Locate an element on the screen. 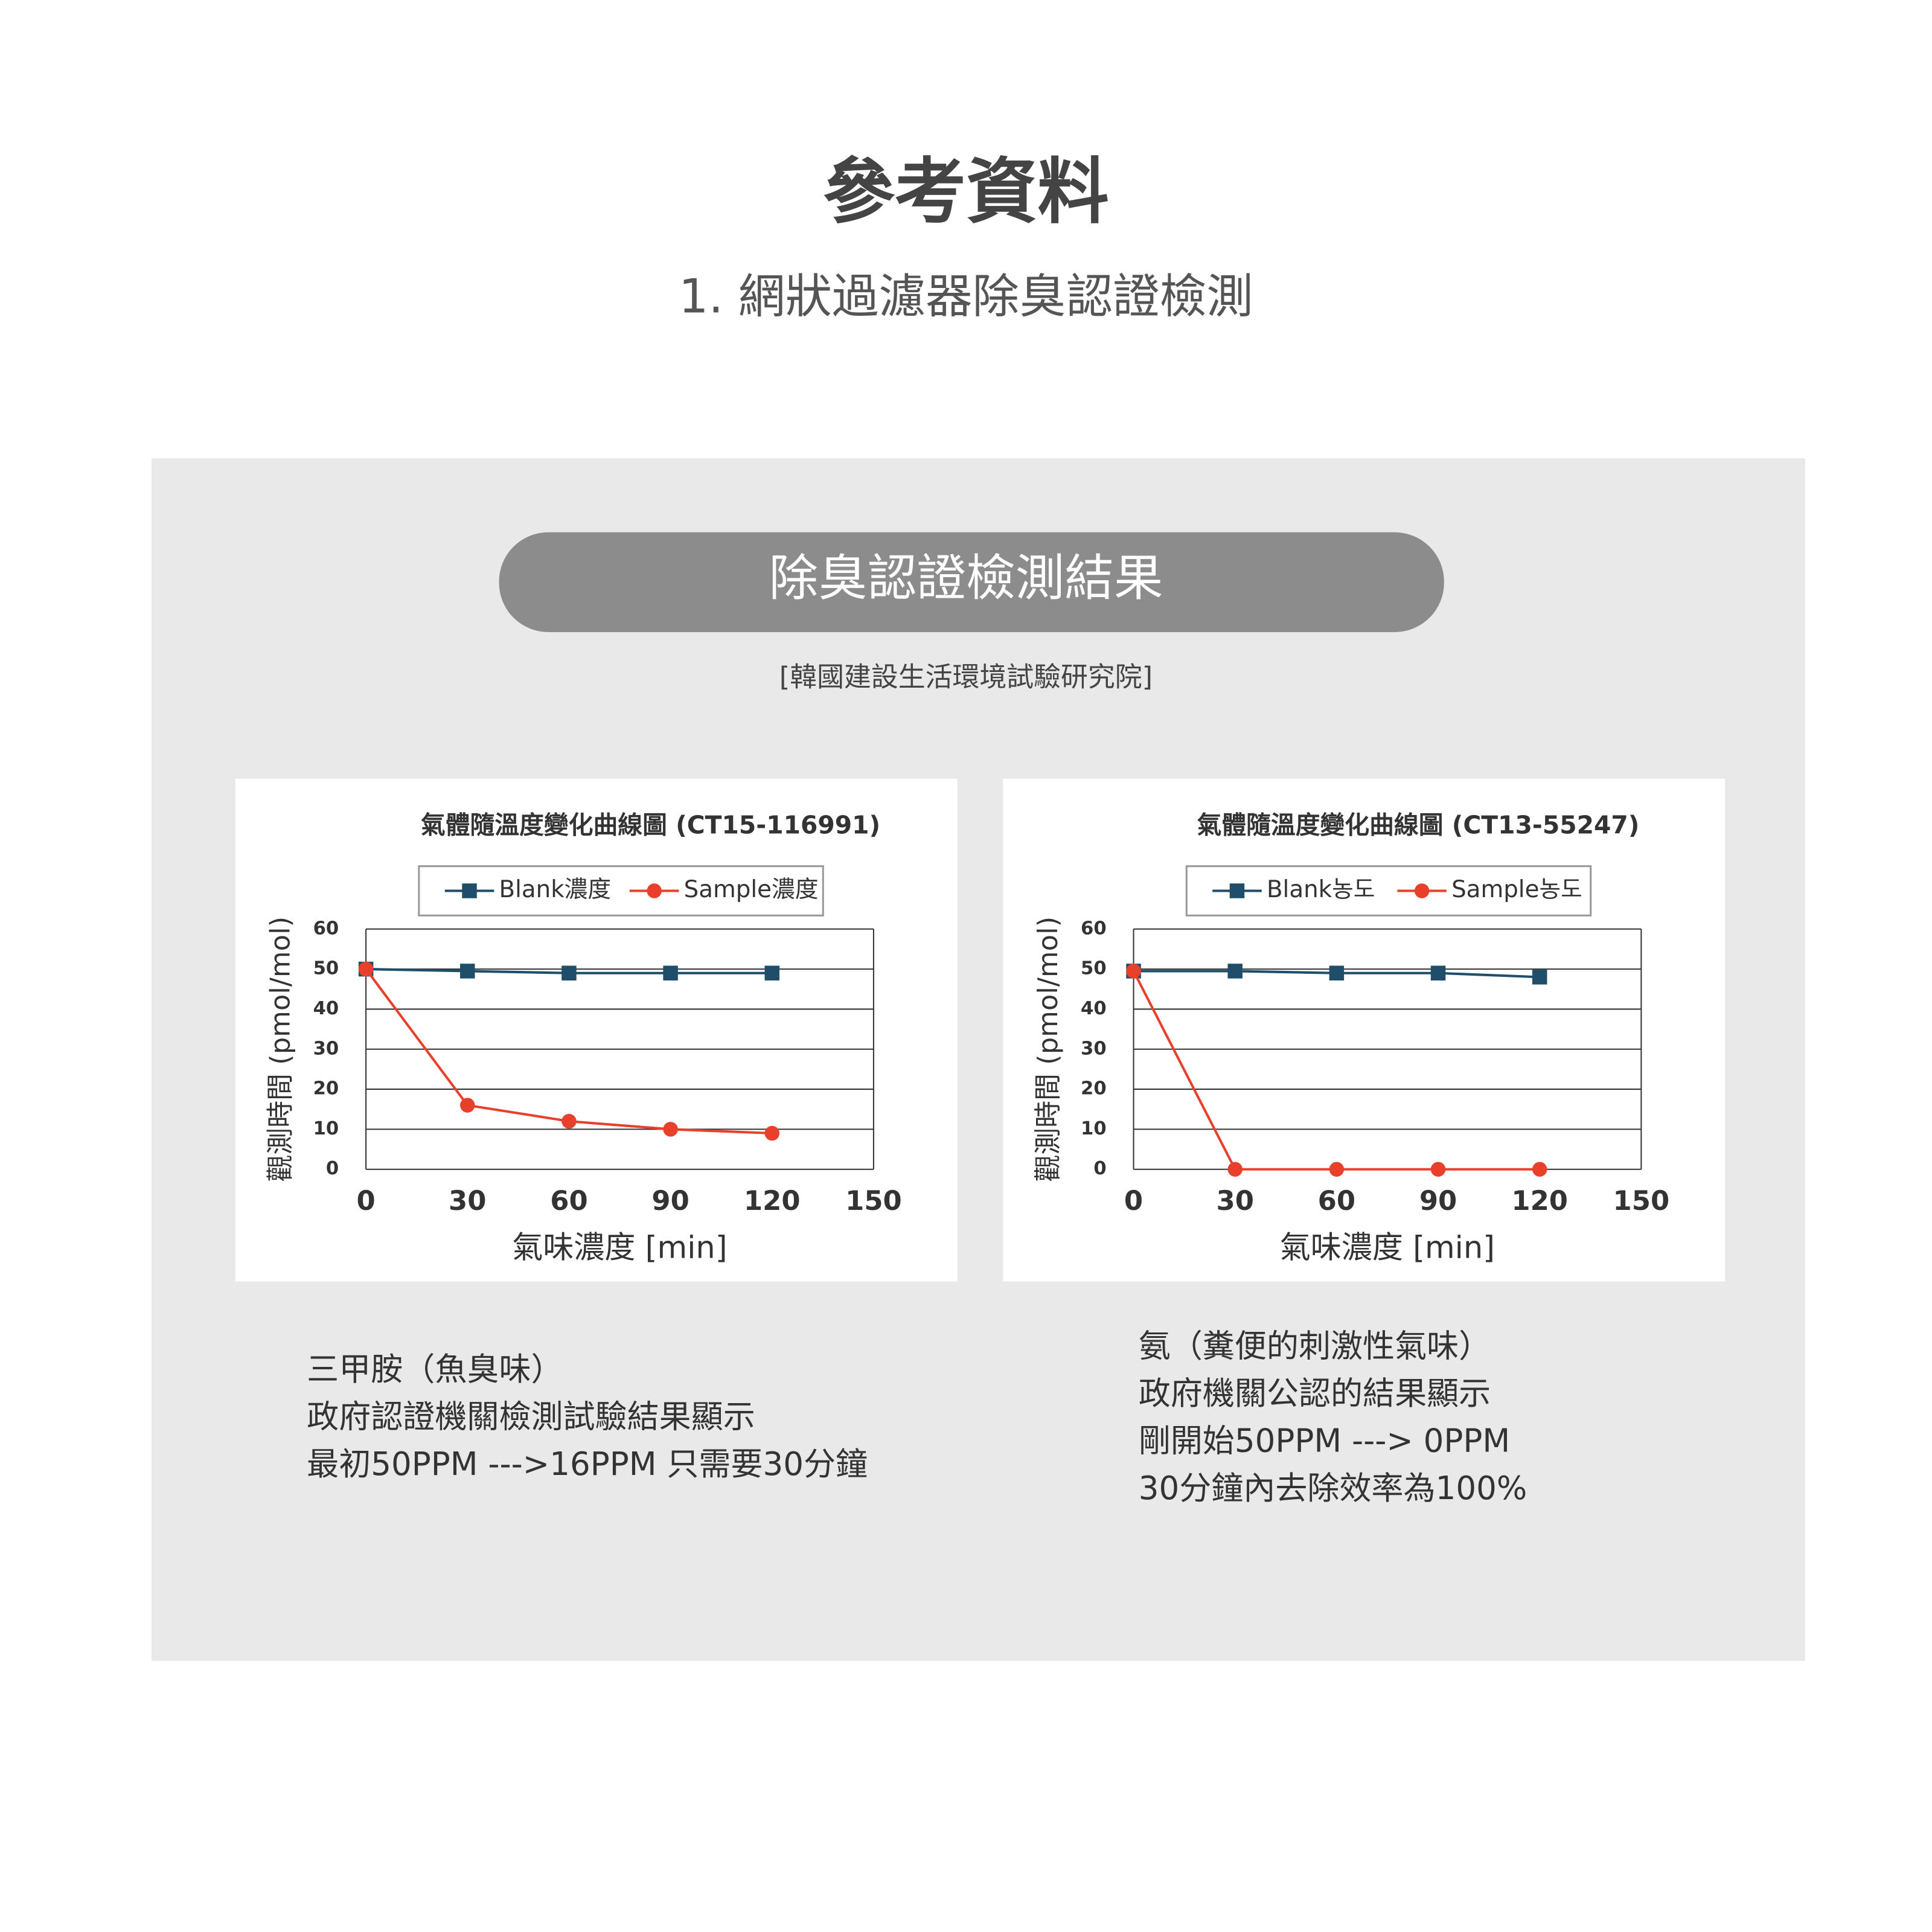  chart-title: 氣體隨溫度變化曲線圖 (CT13-55247) is located at coordinates (1418, 824).